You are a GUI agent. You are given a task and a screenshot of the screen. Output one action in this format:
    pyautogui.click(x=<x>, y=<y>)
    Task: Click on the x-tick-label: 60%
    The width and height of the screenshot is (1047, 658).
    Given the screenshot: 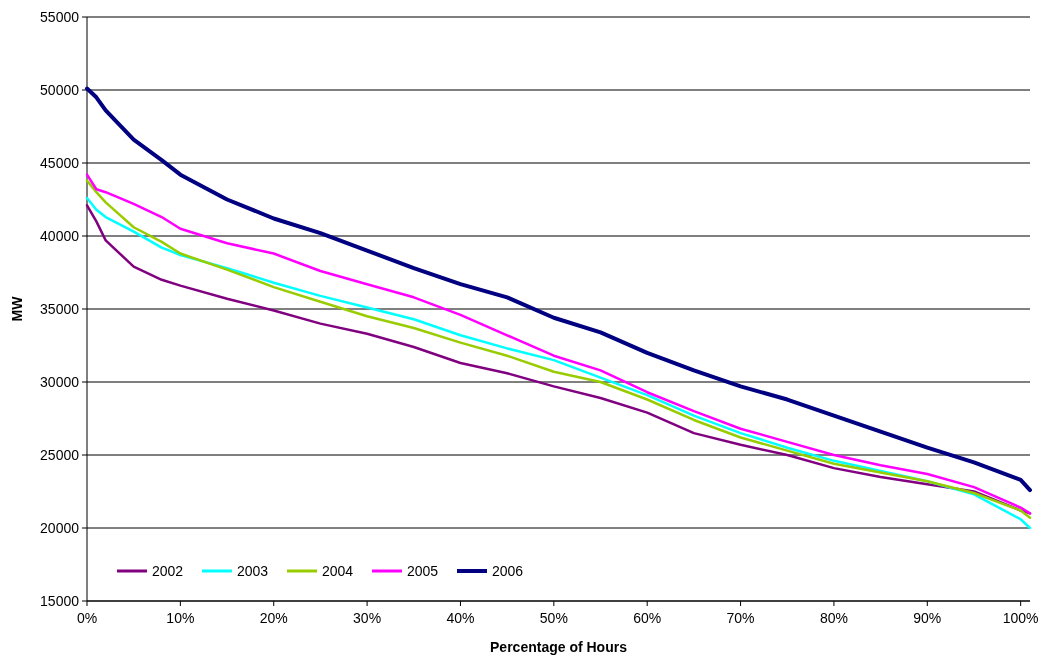 What is the action you would take?
    pyautogui.click(x=647, y=618)
    